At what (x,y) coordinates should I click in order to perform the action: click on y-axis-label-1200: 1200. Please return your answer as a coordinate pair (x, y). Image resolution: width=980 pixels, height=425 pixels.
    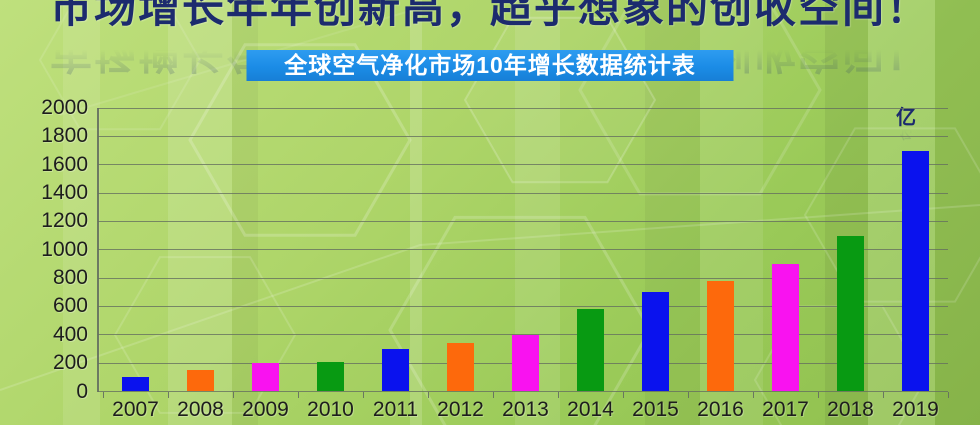
    Looking at the image, I should click on (64, 221).